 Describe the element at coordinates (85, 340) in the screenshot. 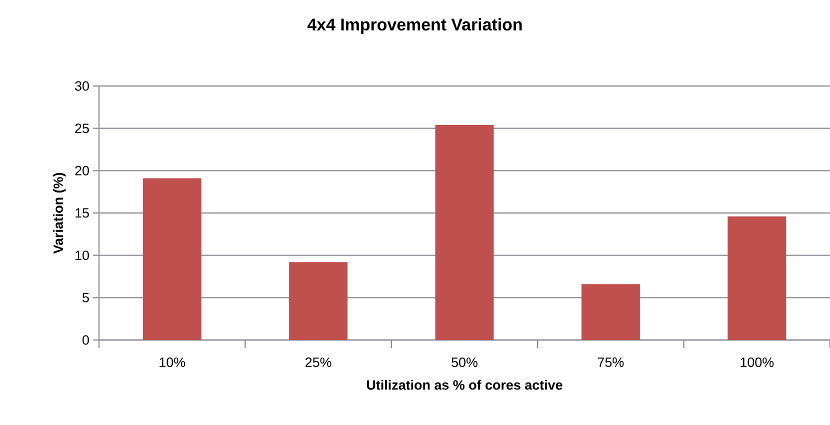

I see `y-tick-label: 0` at that location.